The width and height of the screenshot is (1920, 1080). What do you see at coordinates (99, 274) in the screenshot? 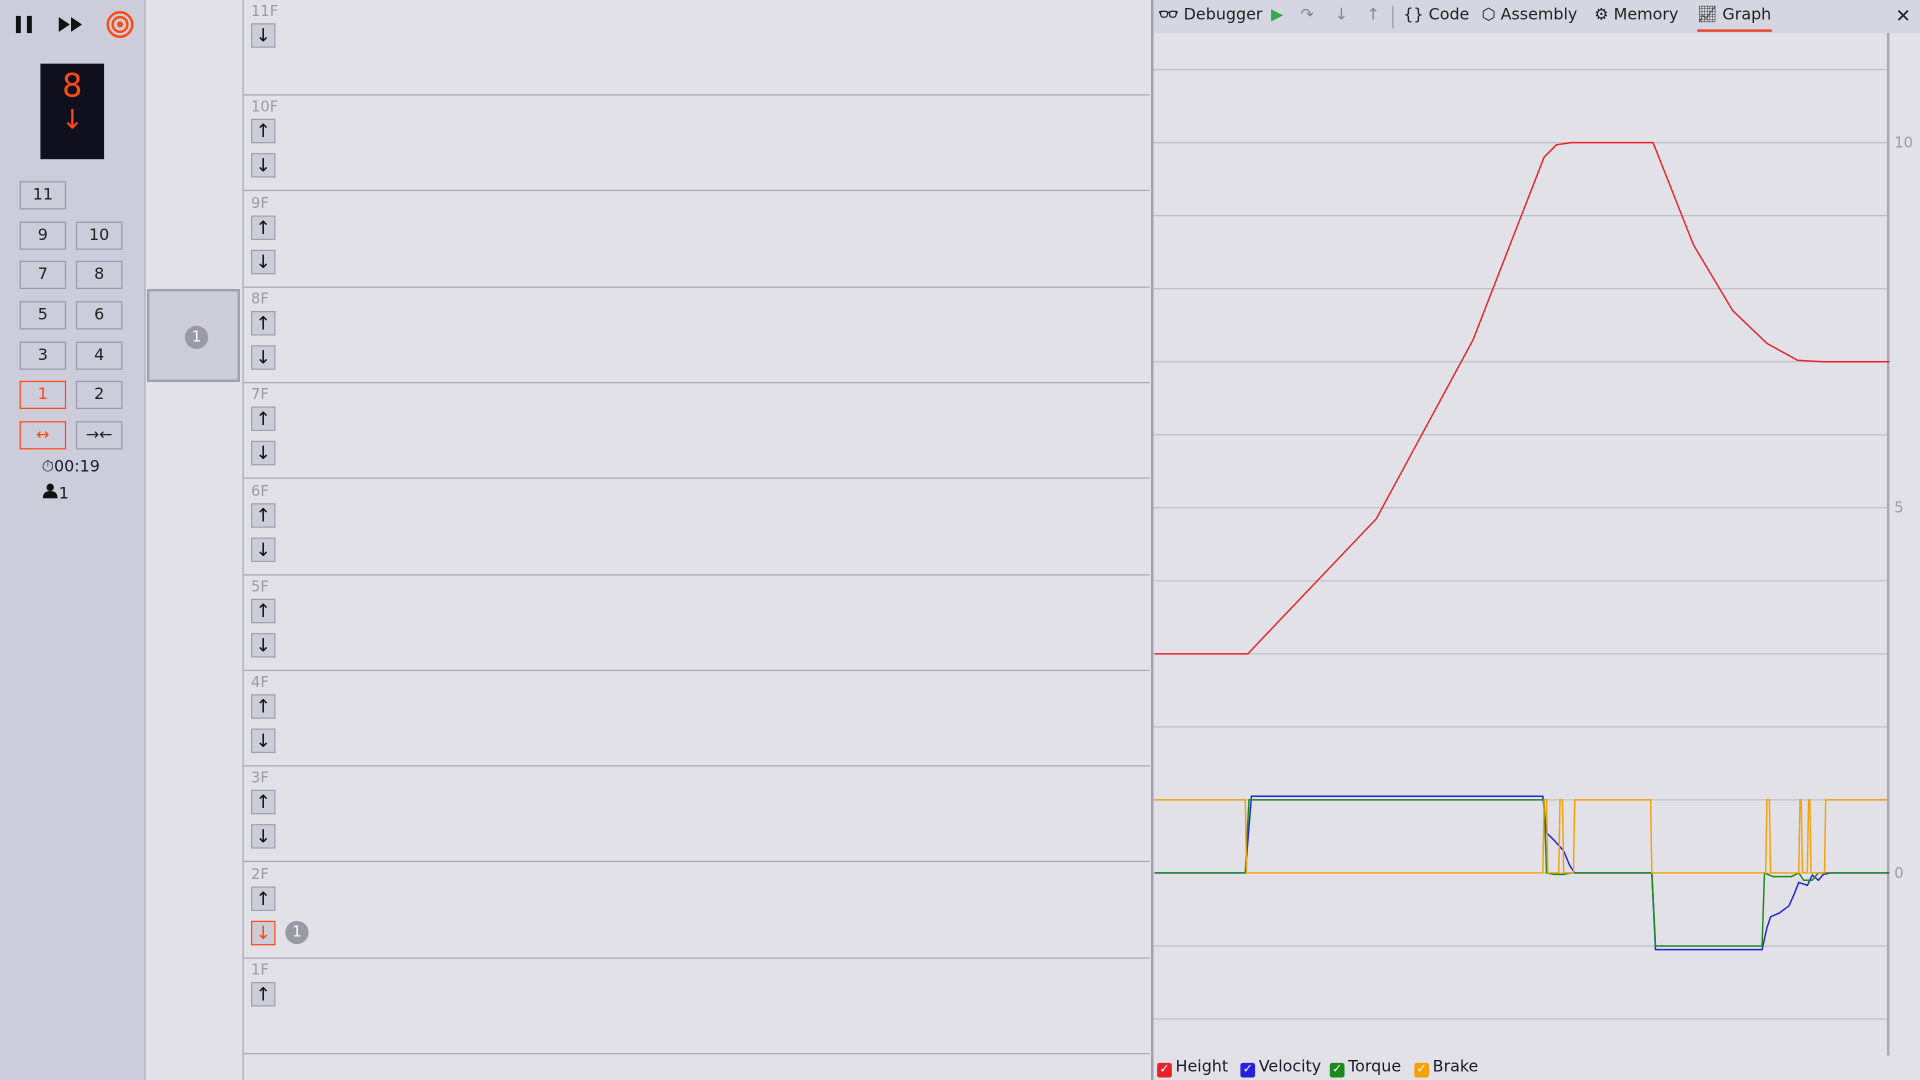
I see `car-button-8: 8` at bounding box center [99, 274].